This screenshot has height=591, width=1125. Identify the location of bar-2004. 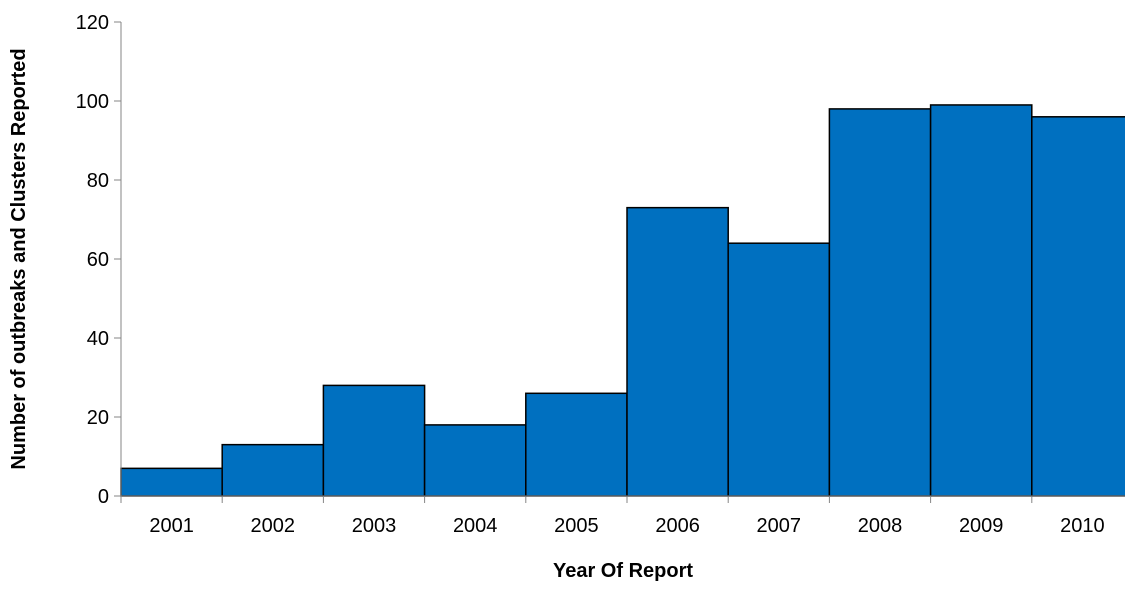
(475, 460).